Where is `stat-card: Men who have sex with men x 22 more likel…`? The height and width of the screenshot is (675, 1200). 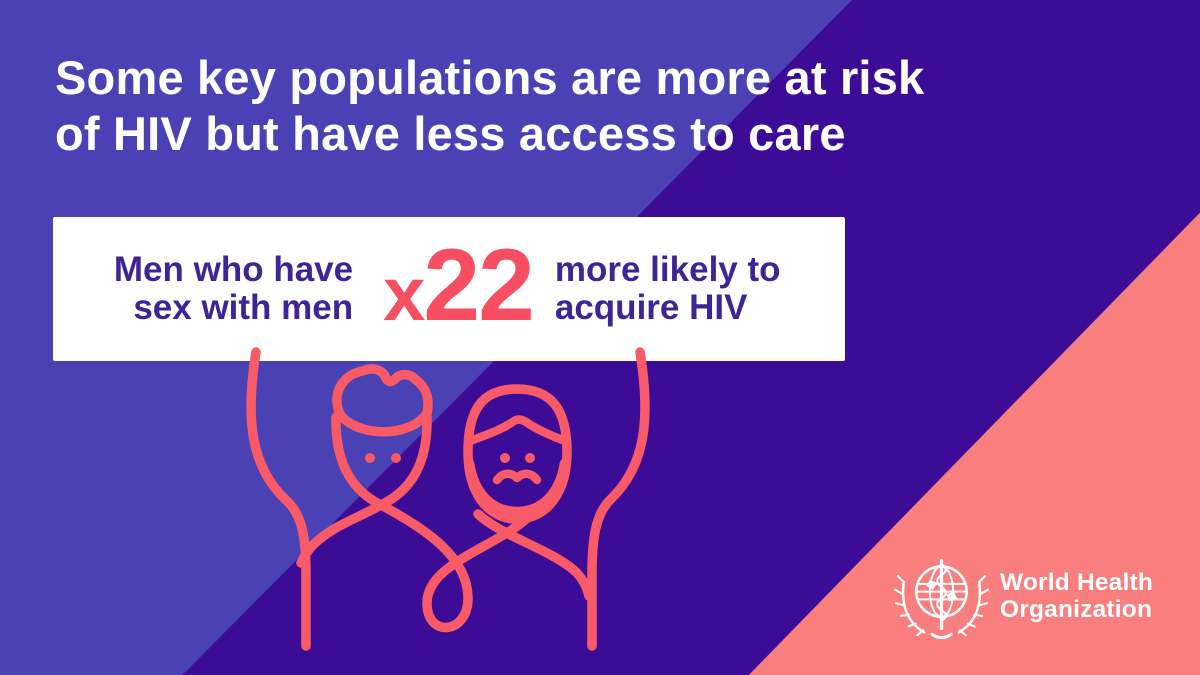 stat-card: Men who have sex with men x 22 more likel… is located at coordinates (449, 289).